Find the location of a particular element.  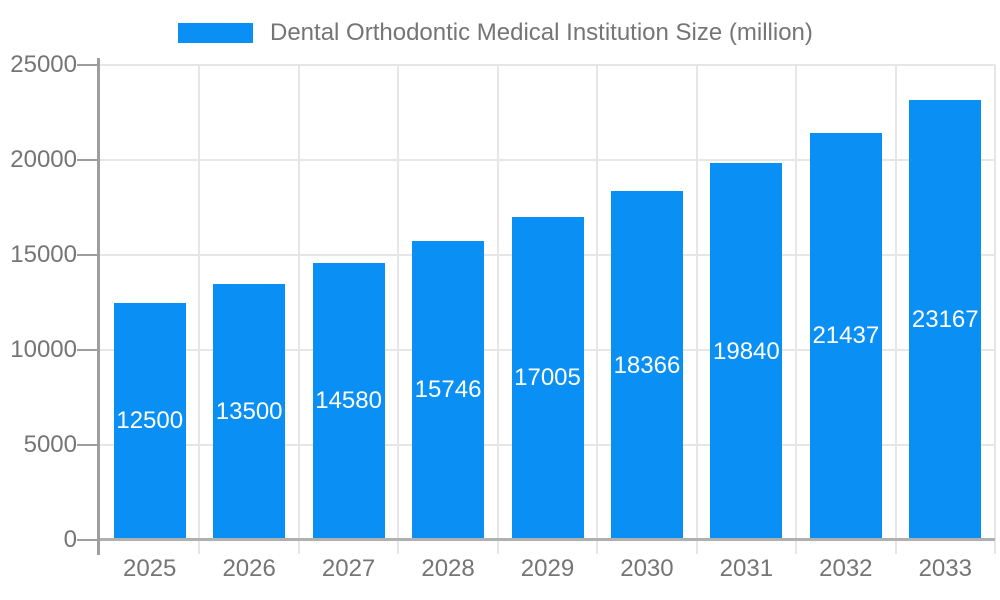

y-axis-label: 25000 is located at coordinates (43, 64).